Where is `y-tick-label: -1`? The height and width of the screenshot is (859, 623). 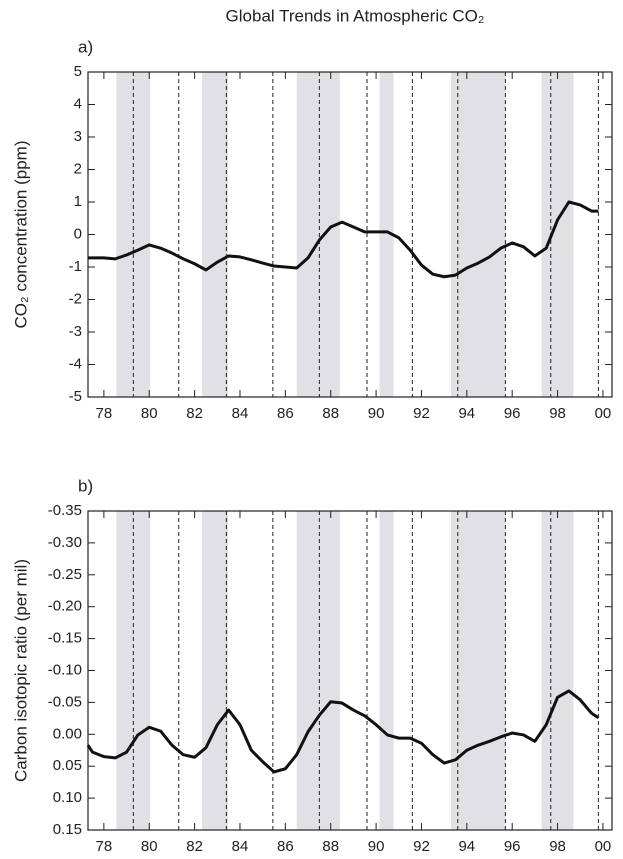 y-tick-label: -1 is located at coordinates (75, 266).